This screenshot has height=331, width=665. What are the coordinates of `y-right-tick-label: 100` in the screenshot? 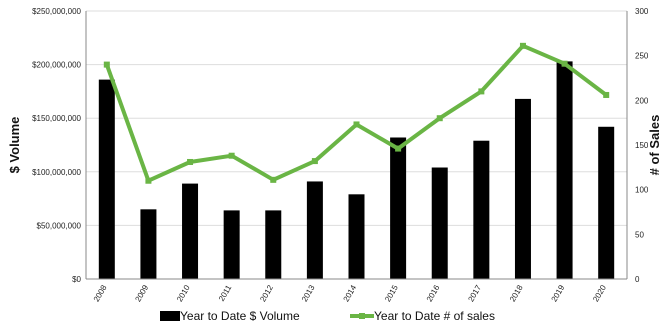 It's located at (642, 190).